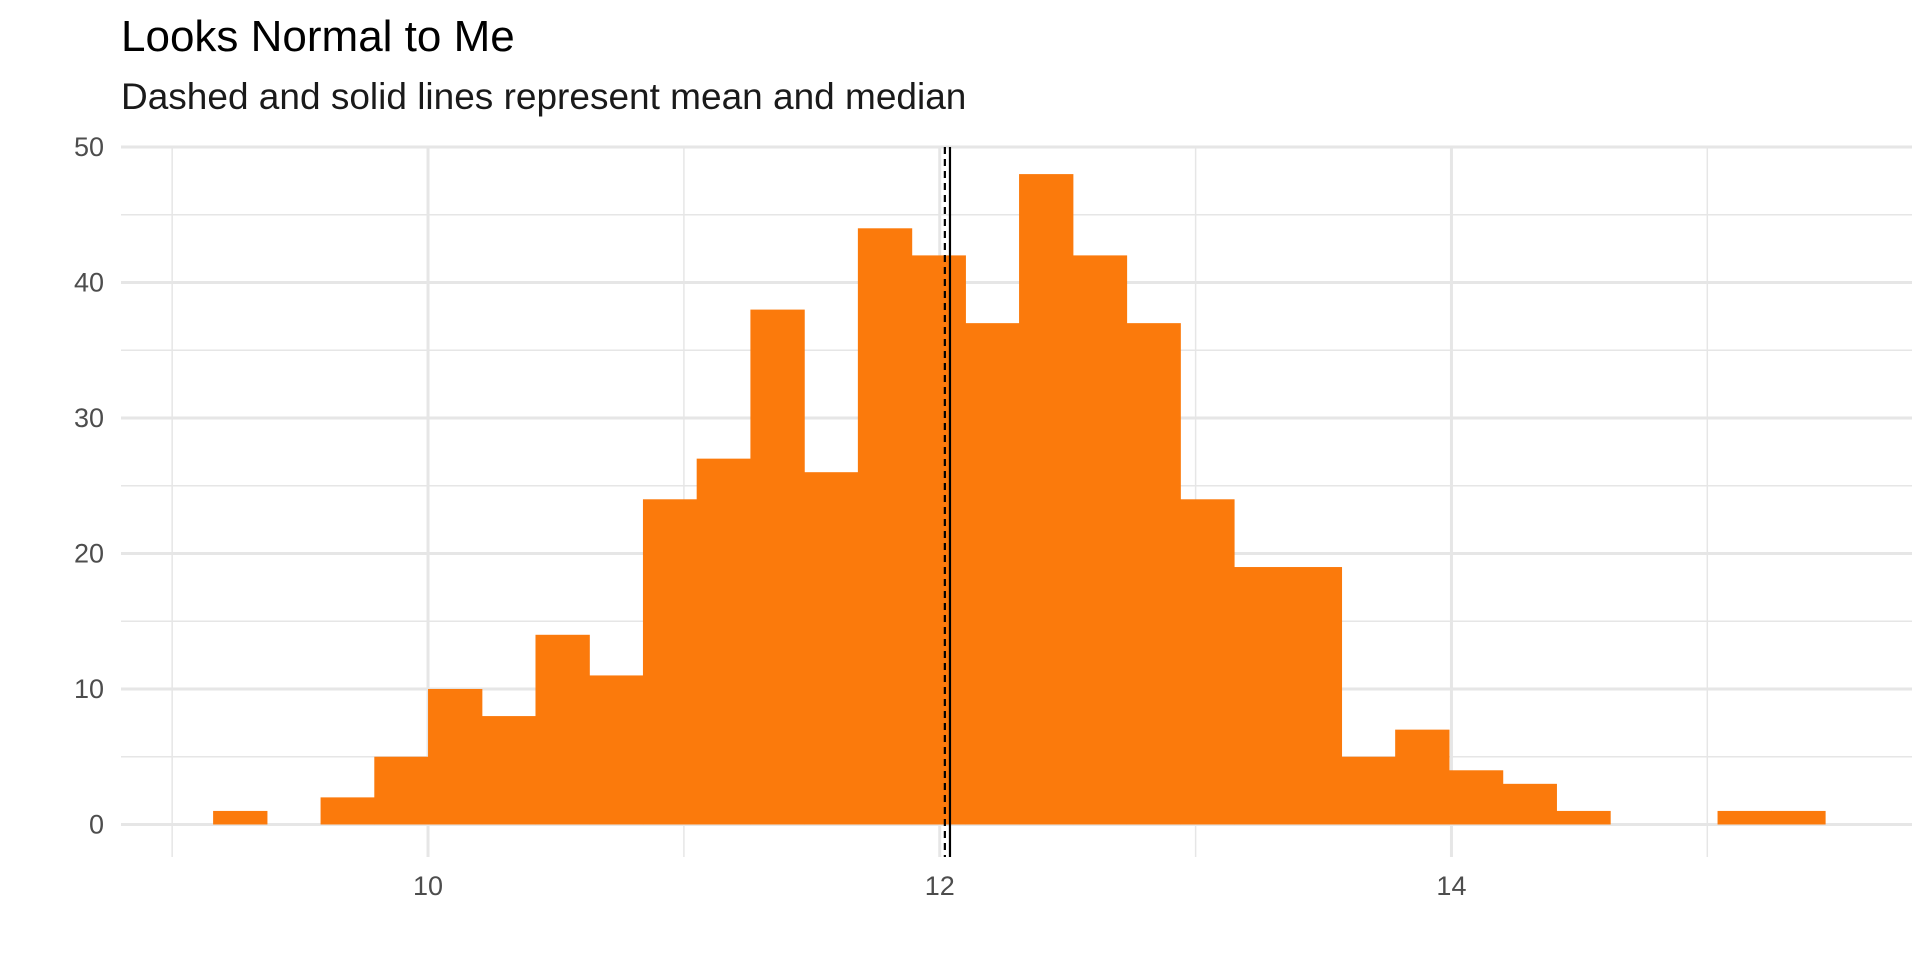 The height and width of the screenshot is (960, 1920). Describe the element at coordinates (89, 485) in the screenshot. I see `y-axis-ticks: 0 10 20 30 40 50` at that location.